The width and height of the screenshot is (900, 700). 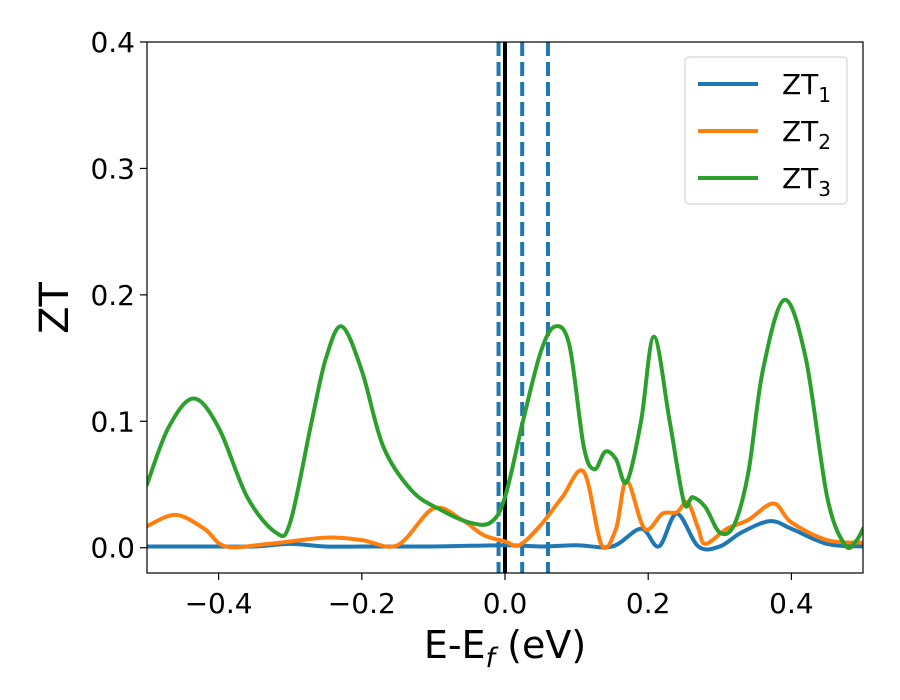 I want to click on x-axis-label: E-Ef (eV), so click(x=505, y=648).